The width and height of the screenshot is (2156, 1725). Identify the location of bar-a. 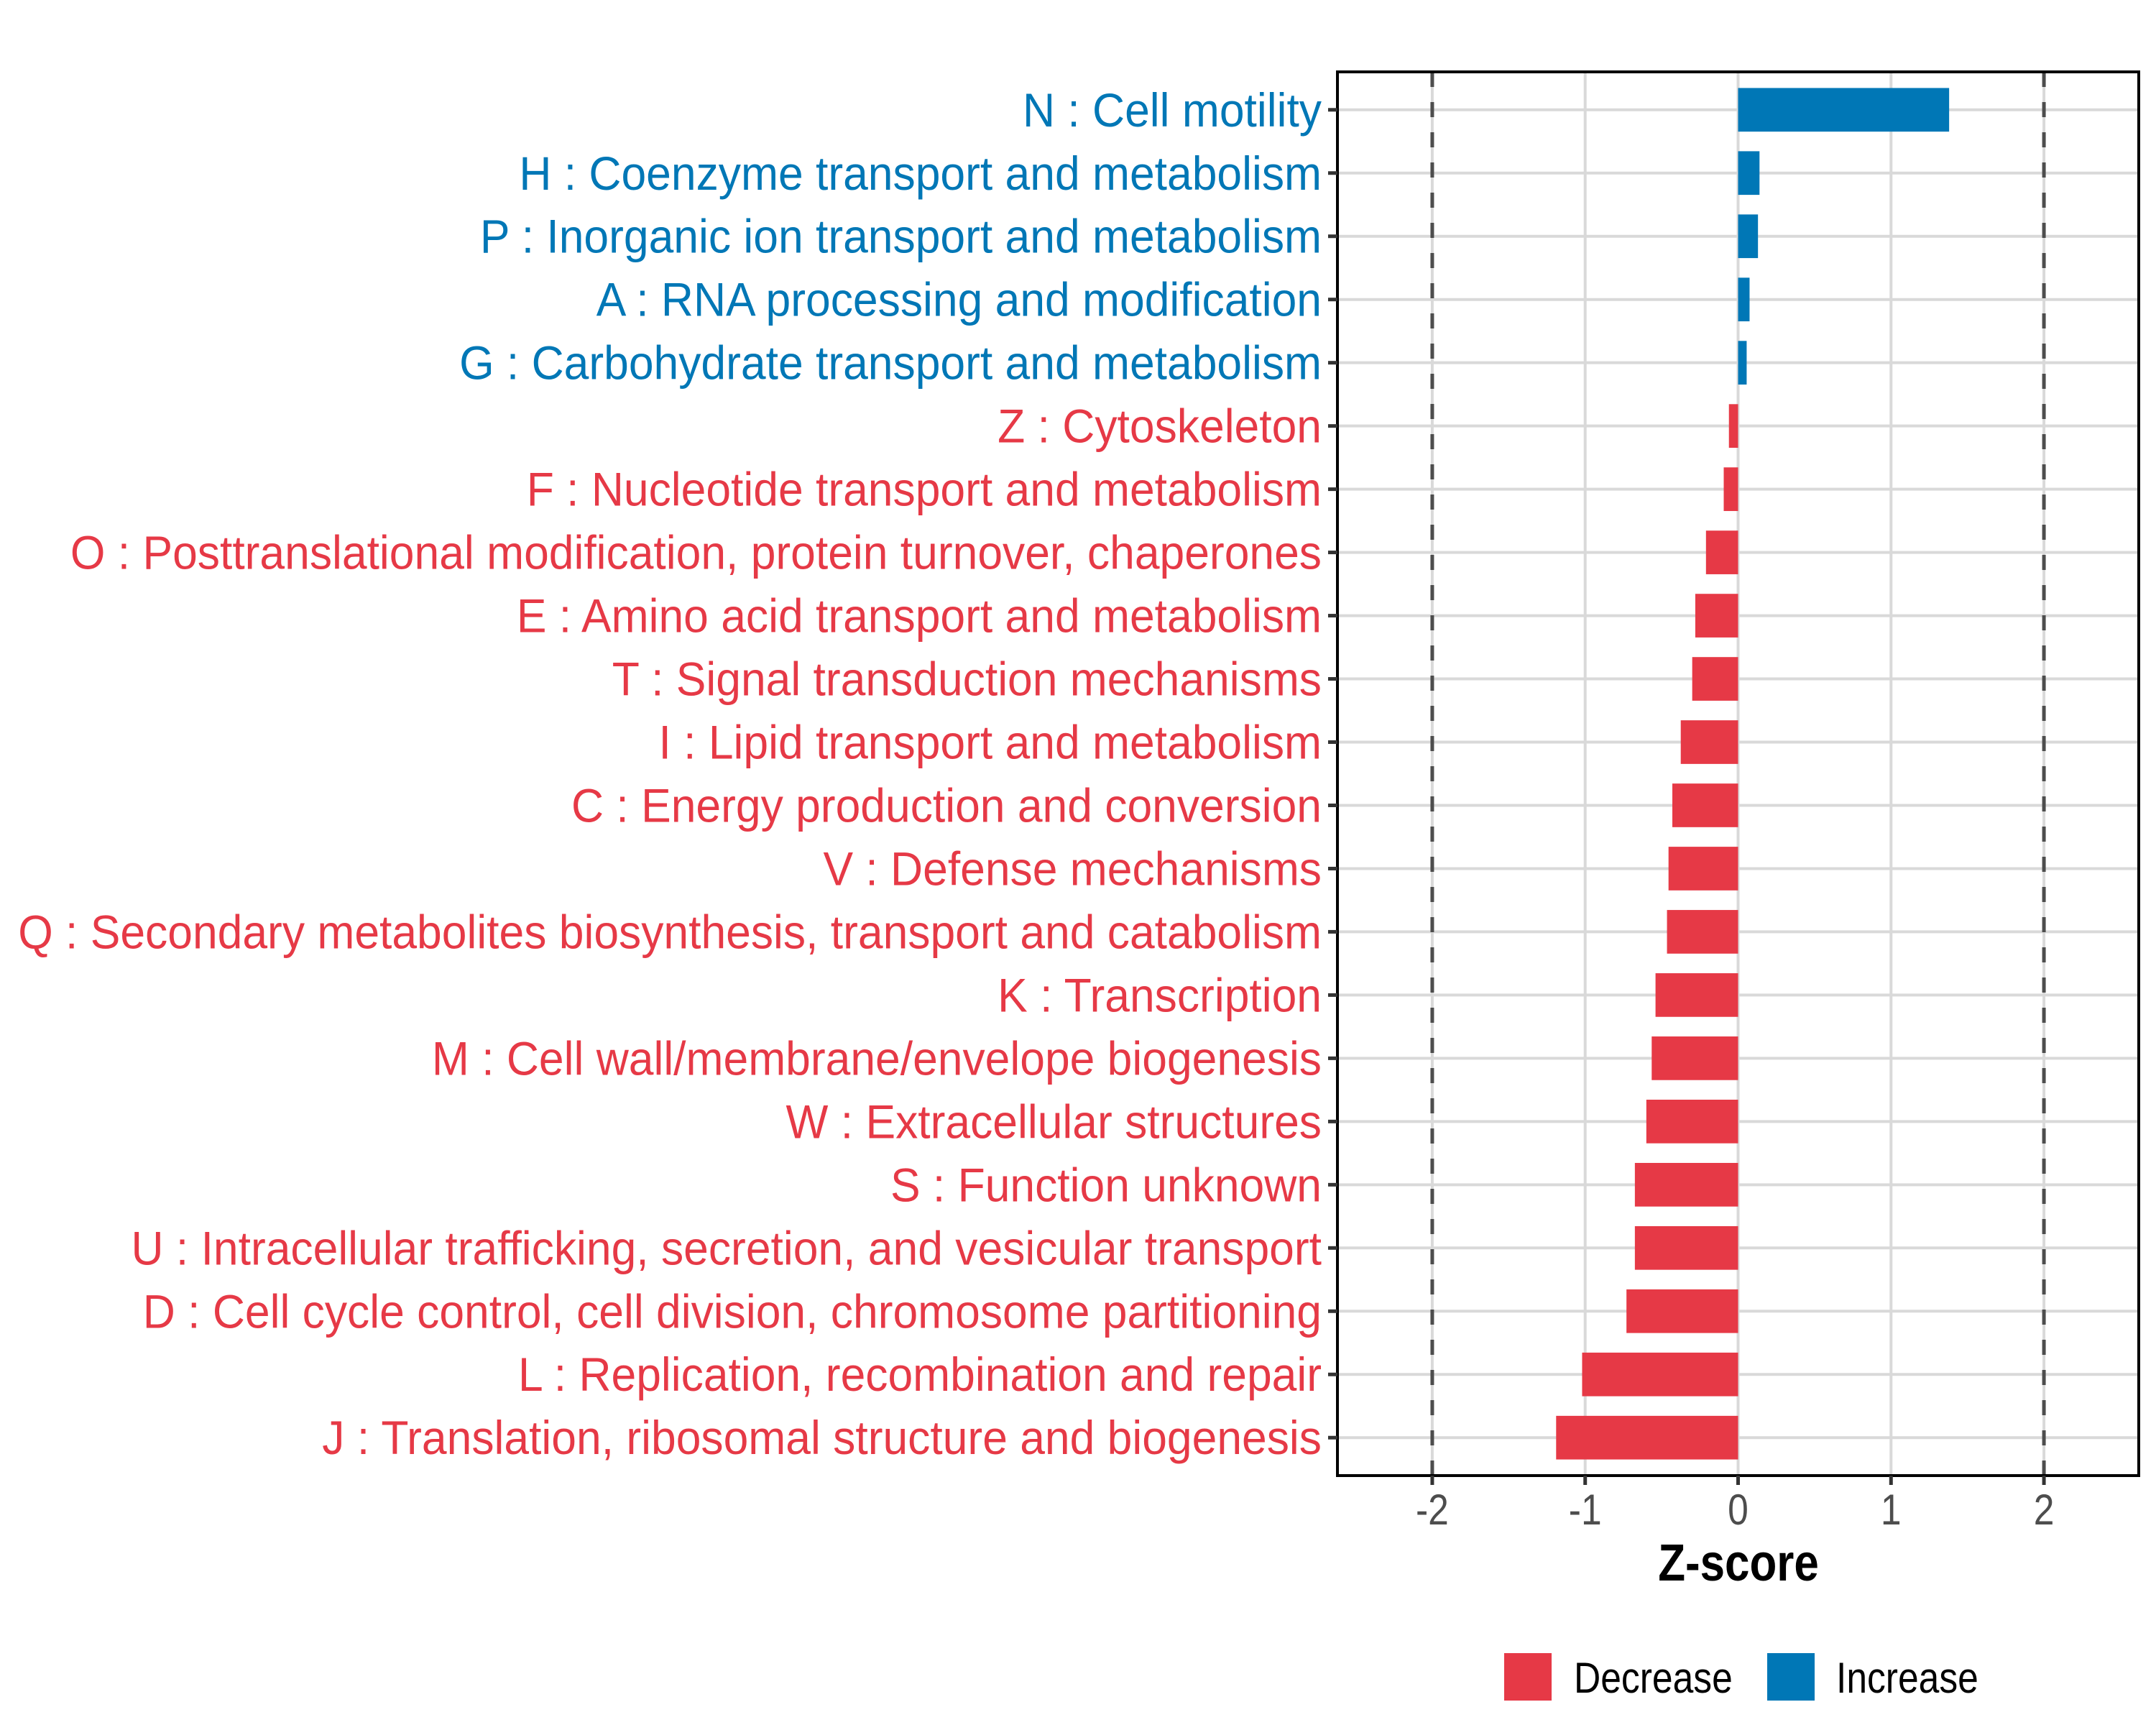
(1744, 299).